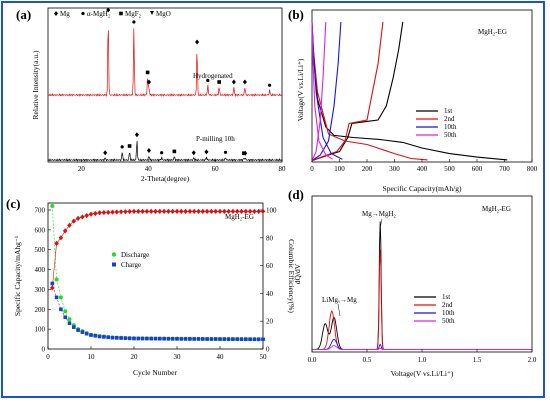  What do you see at coordinates (448, 313) in the screenshot?
I see `legend-label: 10th` at bounding box center [448, 313].